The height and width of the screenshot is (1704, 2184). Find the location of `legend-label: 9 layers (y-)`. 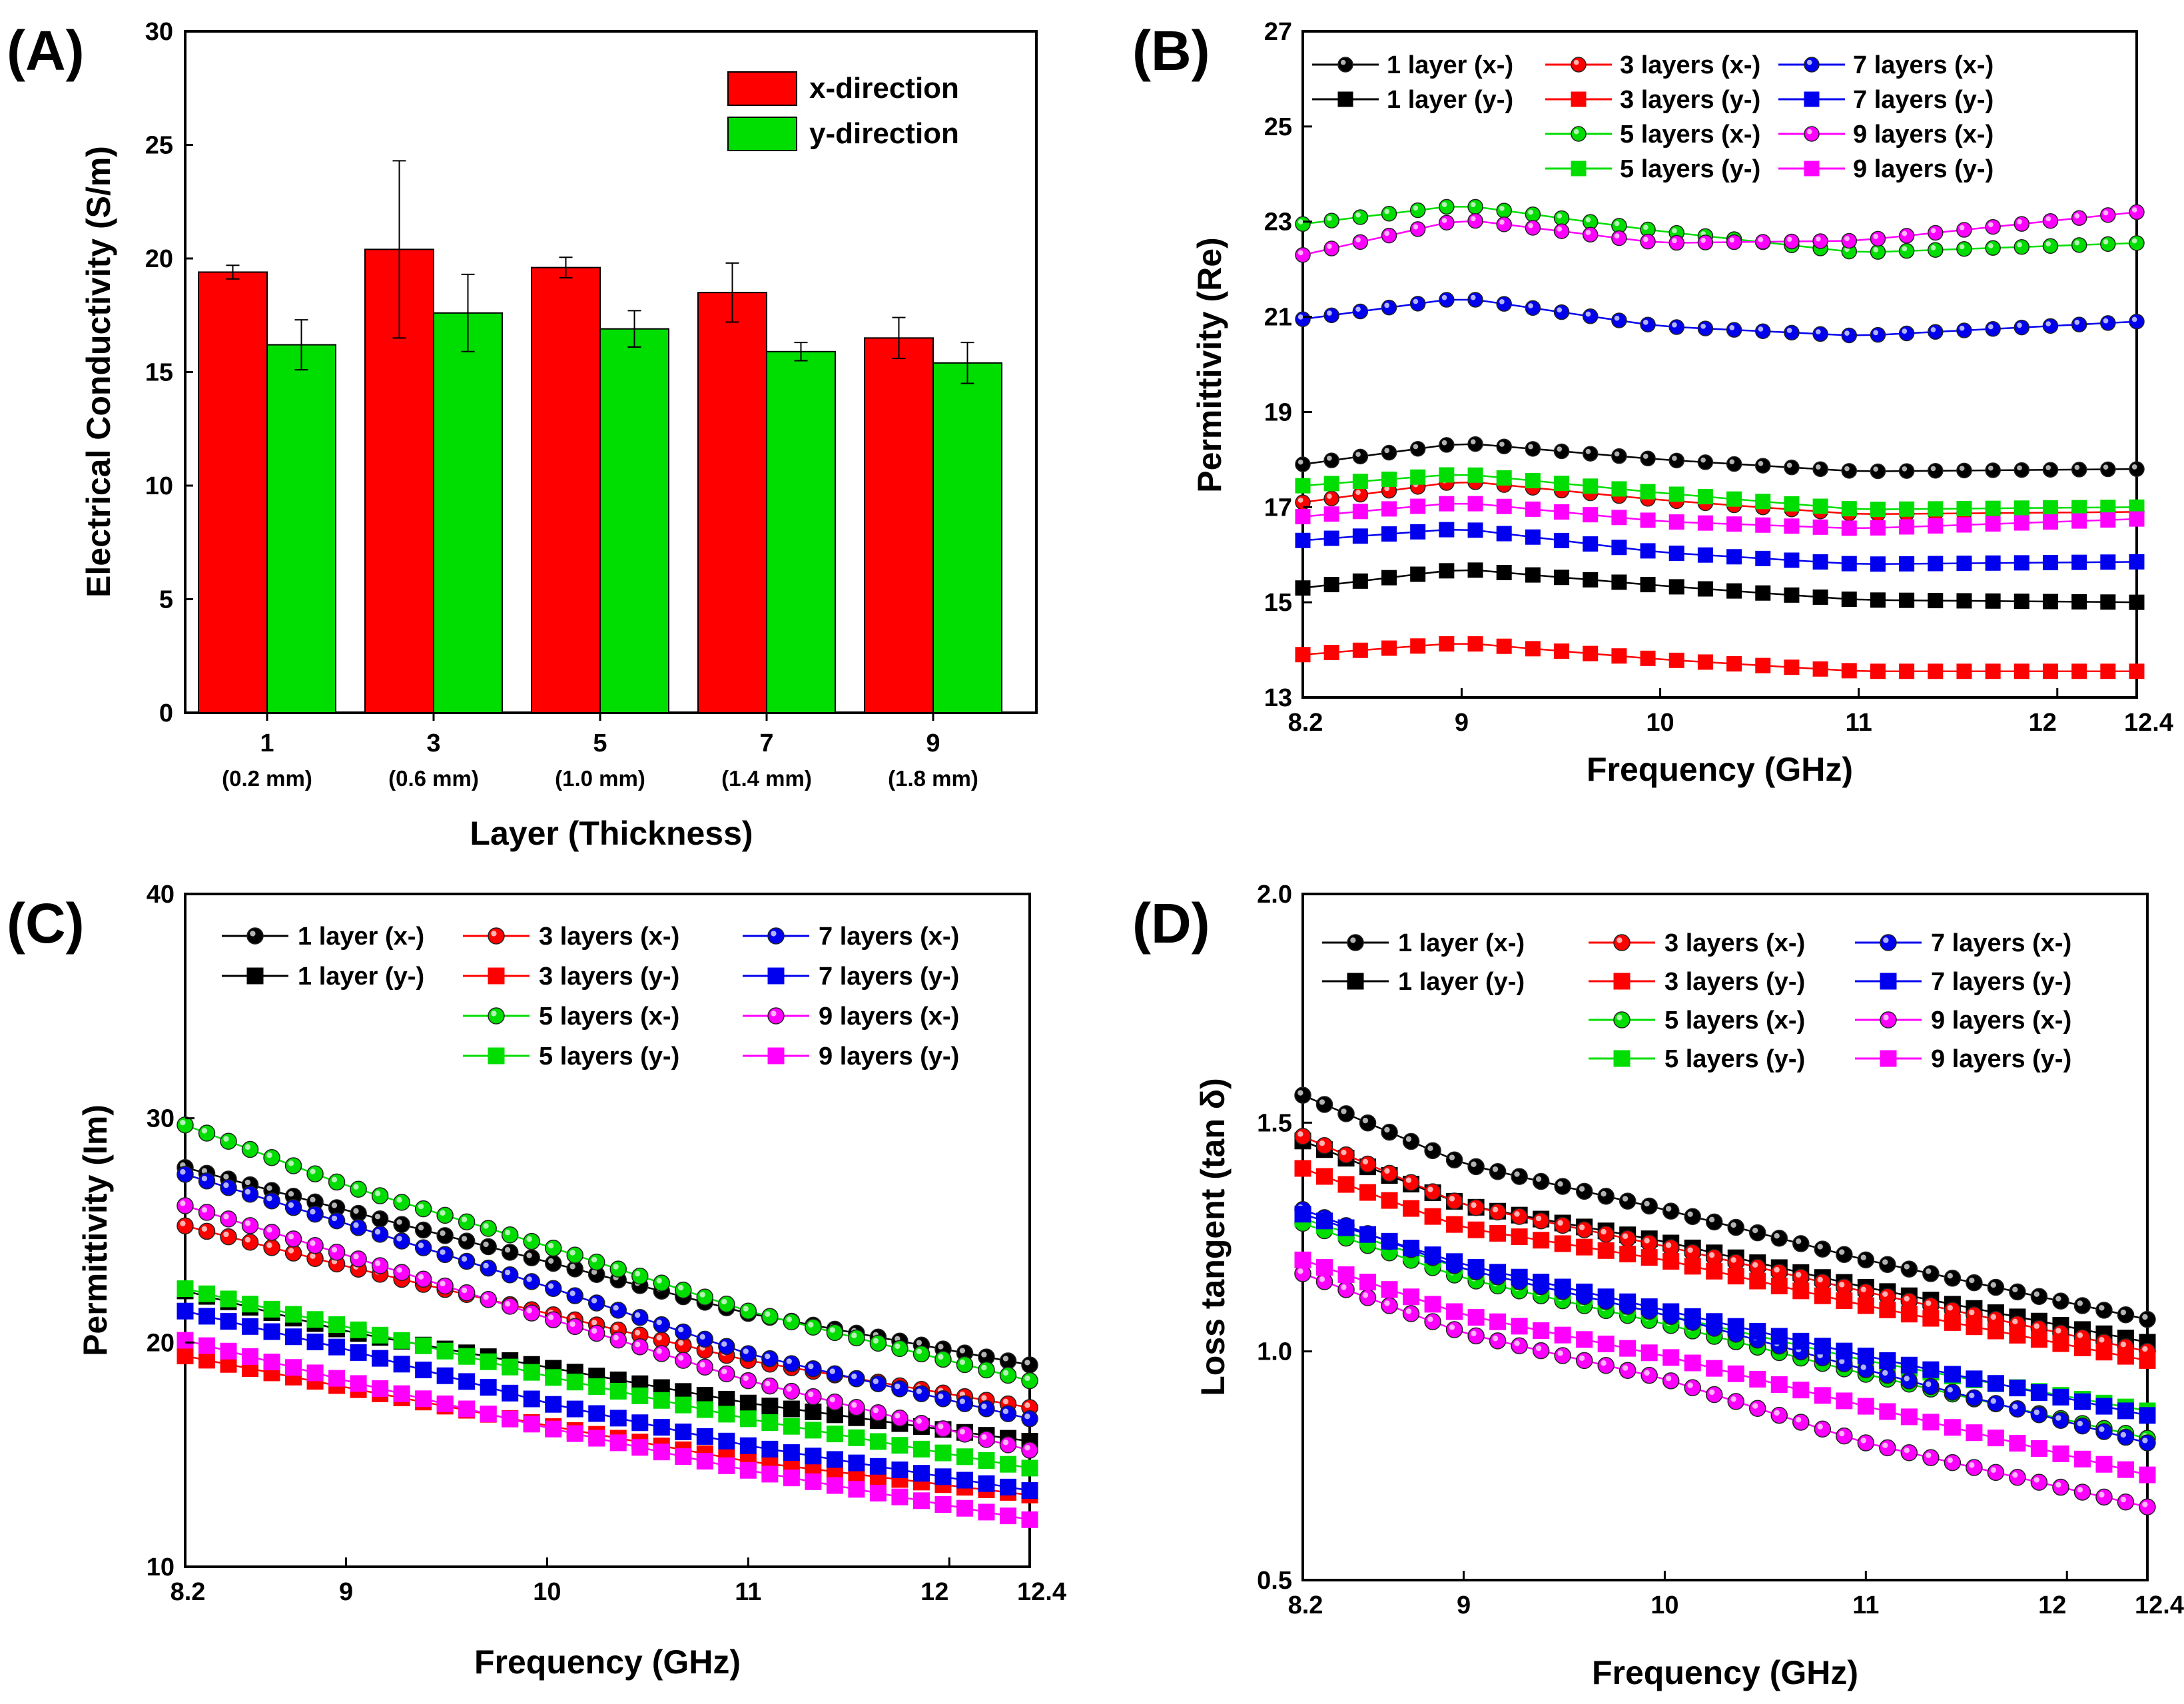

legend-label: 9 layers (y-) is located at coordinates (1924, 169).